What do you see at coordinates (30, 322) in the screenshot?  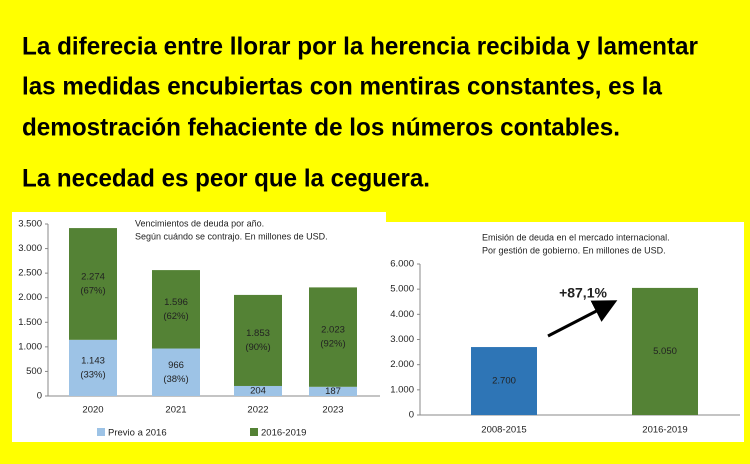 I see `y-tick-label: 1.500` at bounding box center [30, 322].